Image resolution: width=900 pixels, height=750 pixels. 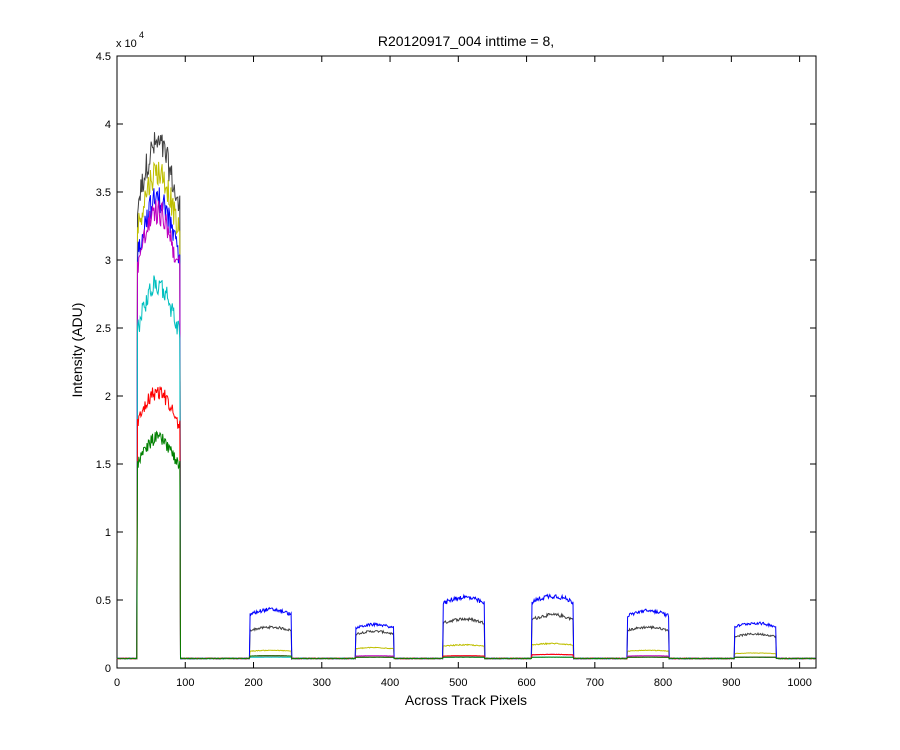 What do you see at coordinates (185, 683) in the screenshot?
I see `x-tick-label: 100` at bounding box center [185, 683].